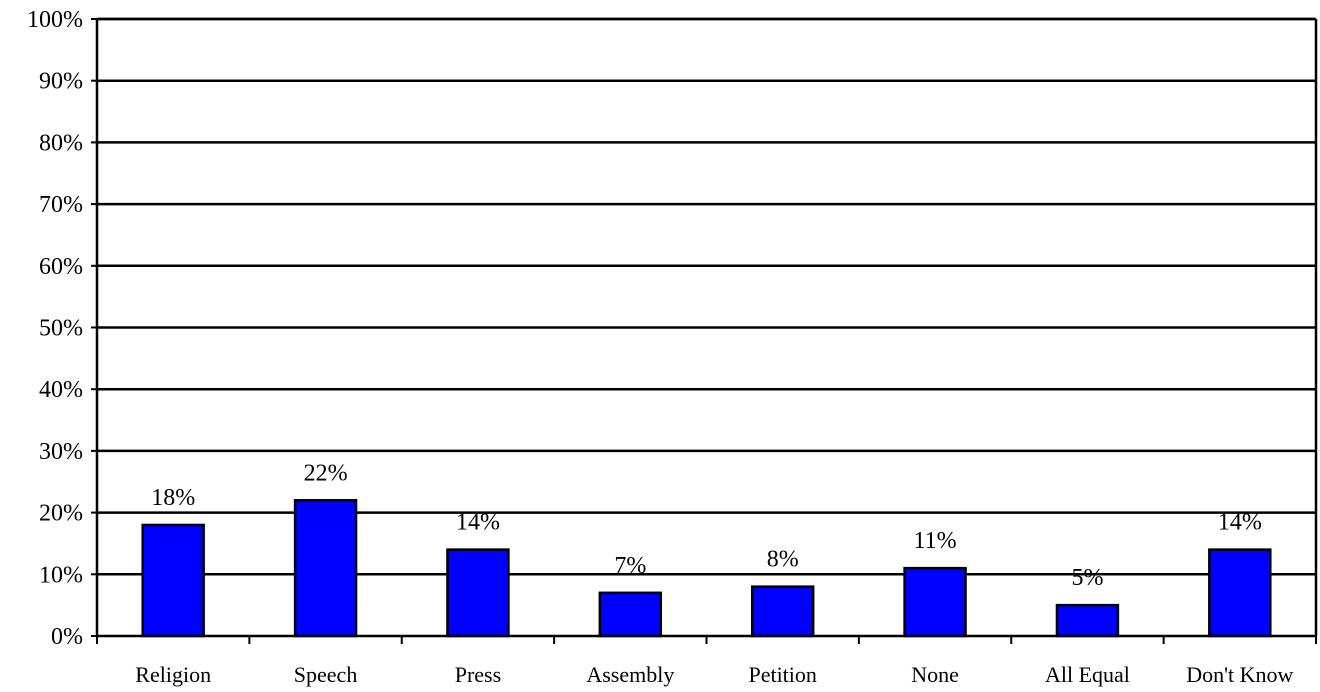  Describe the element at coordinates (61, 82) in the screenshot. I see `y-tick-label: 90%` at that location.